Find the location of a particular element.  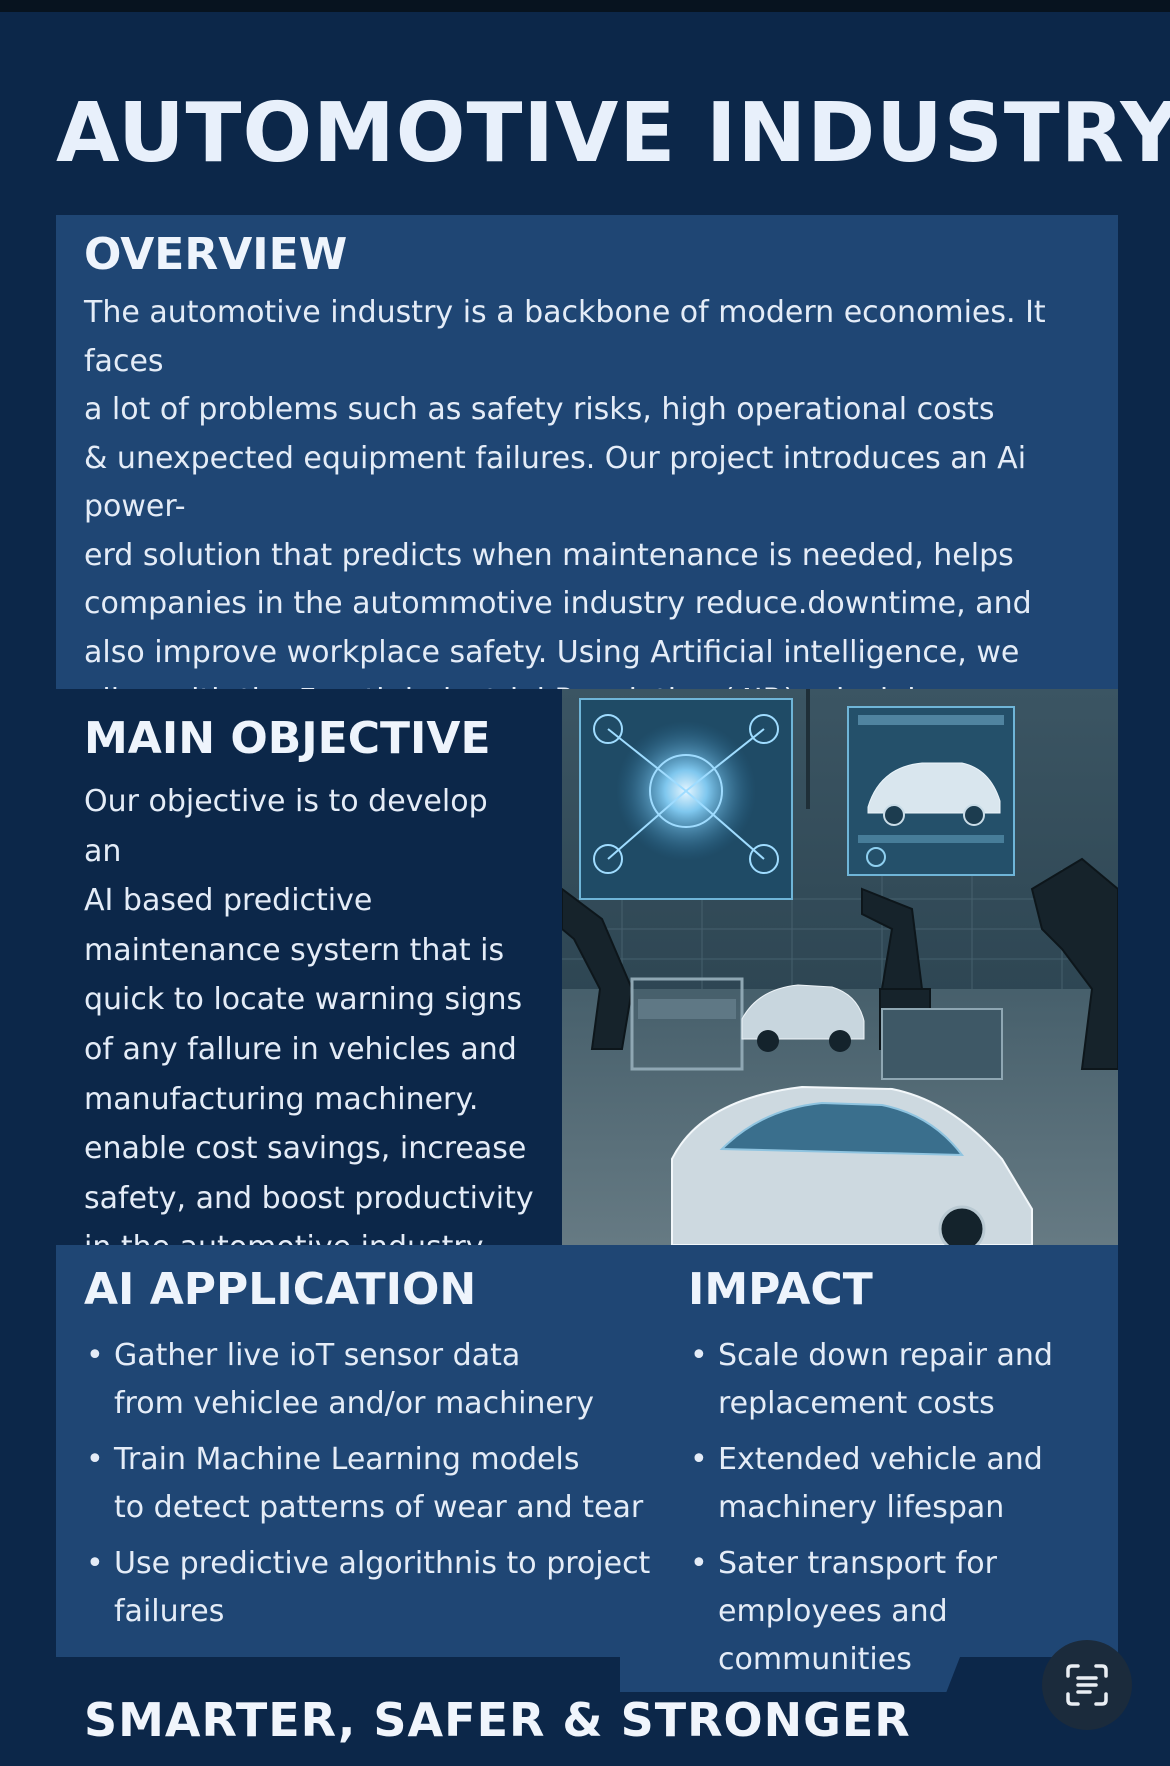

factory-illustration-image is located at coordinates (840, 967).